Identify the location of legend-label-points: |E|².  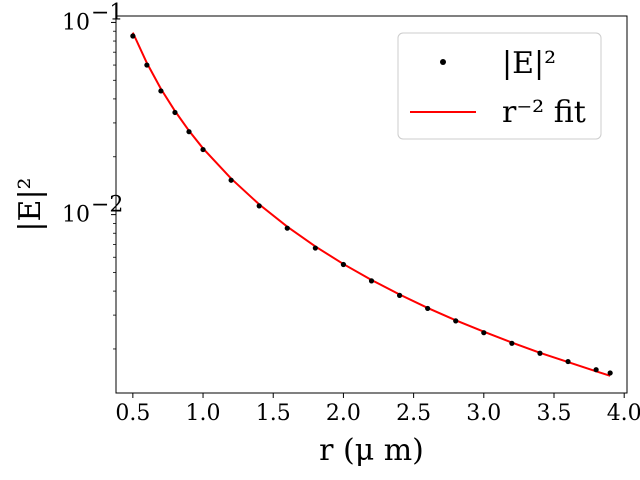
(529, 63).